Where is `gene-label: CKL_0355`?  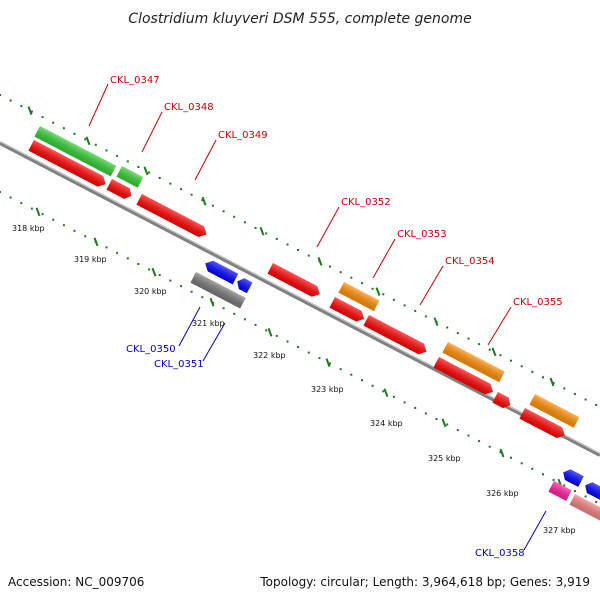
gene-label: CKL_0355 is located at coordinates (538, 302).